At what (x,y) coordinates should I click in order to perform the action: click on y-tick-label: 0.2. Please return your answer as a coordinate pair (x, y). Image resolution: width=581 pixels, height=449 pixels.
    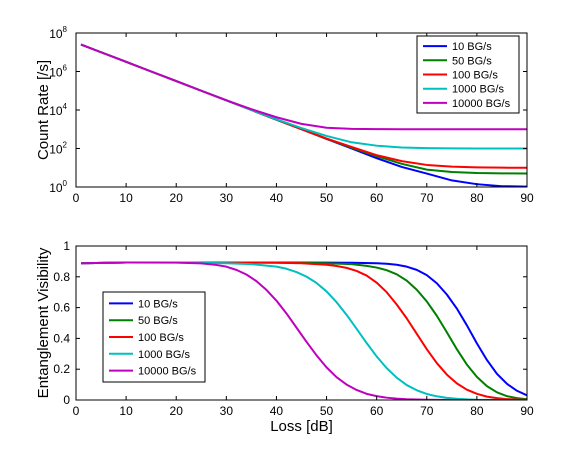
    Looking at the image, I should click on (61, 369).